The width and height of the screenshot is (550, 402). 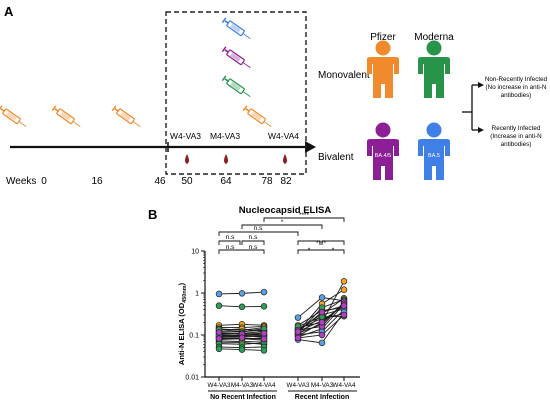 What do you see at coordinates (187, 181) in the screenshot?
I see `week-tick-50: 50` at bounding box center [187, 181].